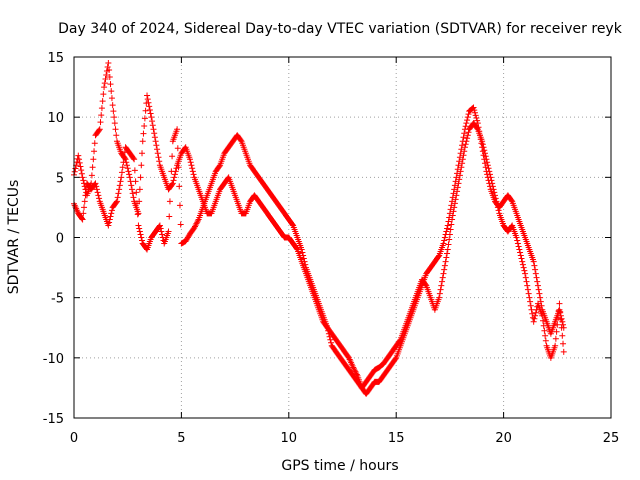  Describe the element at coordinates (396, 438) in the screenshot. I see `x-tick-label: 15` at that location.